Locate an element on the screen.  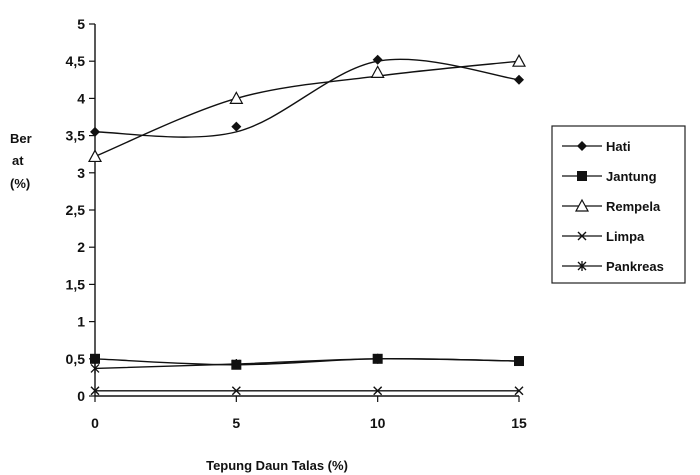
legend: Hati Jantung Rempela Limpa Pankreas is located at coordinates (618, 204).